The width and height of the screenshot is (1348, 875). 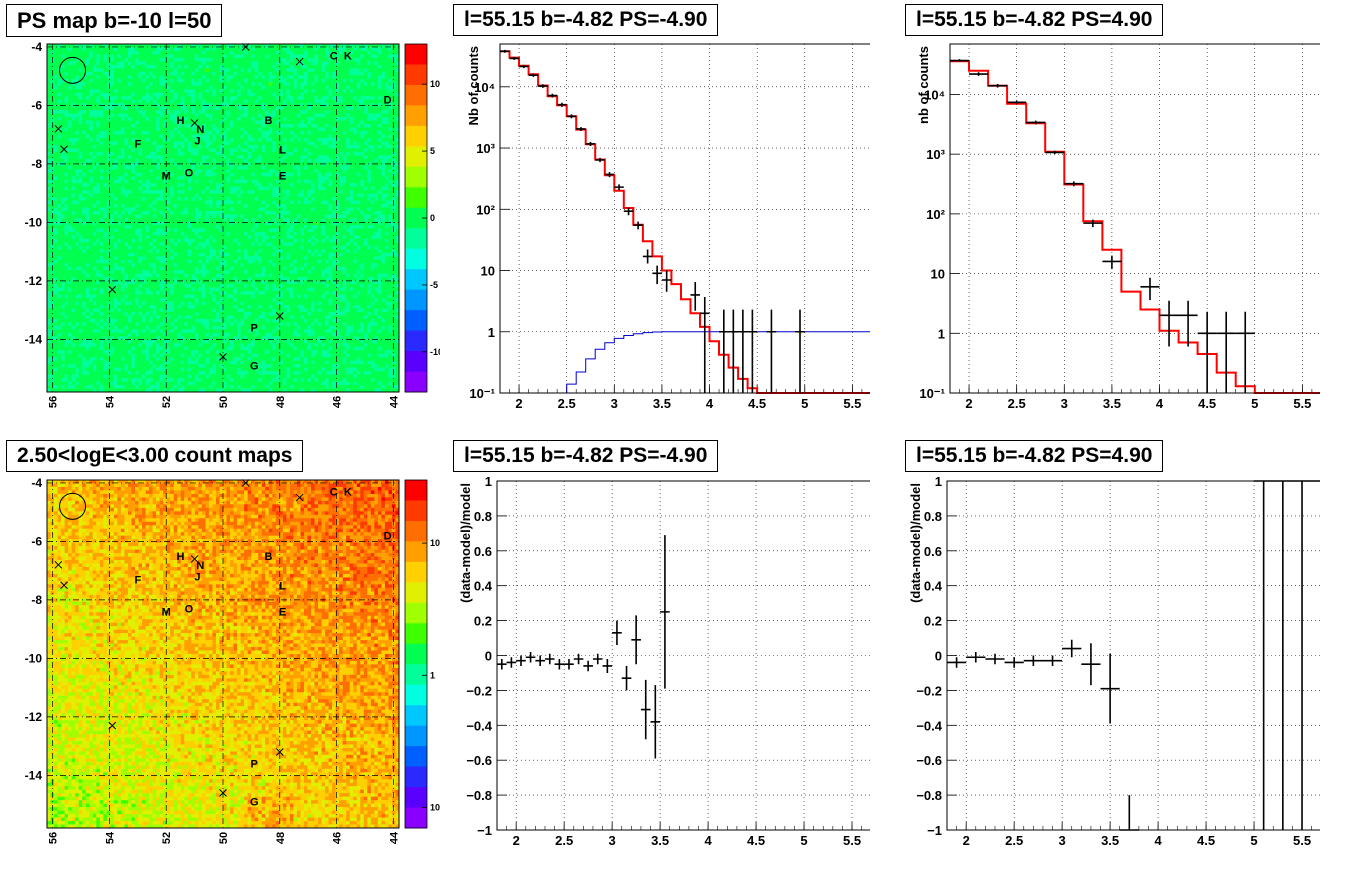 I want to click on flat-histogram, so click(x=694, y=362).